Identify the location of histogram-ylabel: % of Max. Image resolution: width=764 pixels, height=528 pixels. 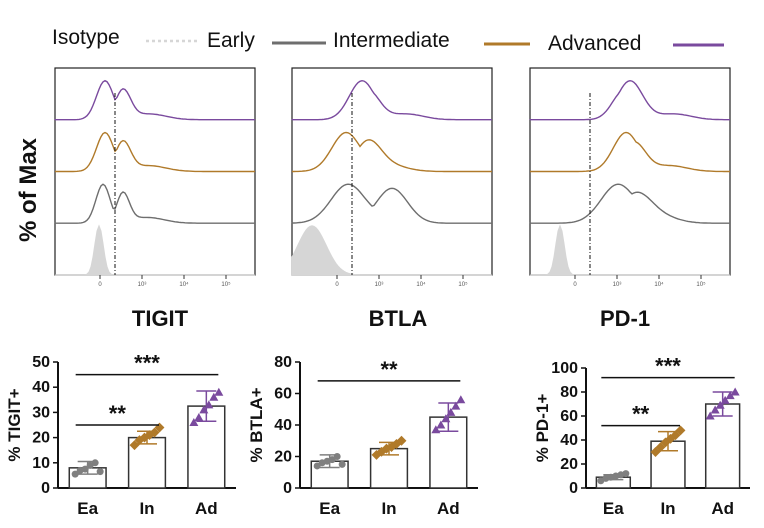
(28, 189).